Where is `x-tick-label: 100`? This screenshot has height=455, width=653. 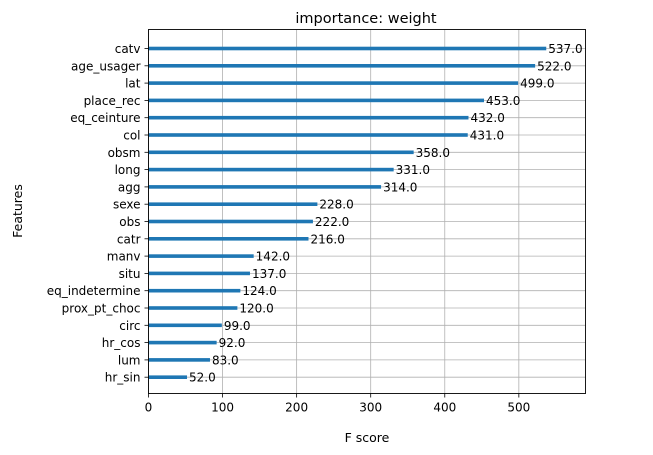
x-tick-label: 100 is located at coordinates (222, 408).